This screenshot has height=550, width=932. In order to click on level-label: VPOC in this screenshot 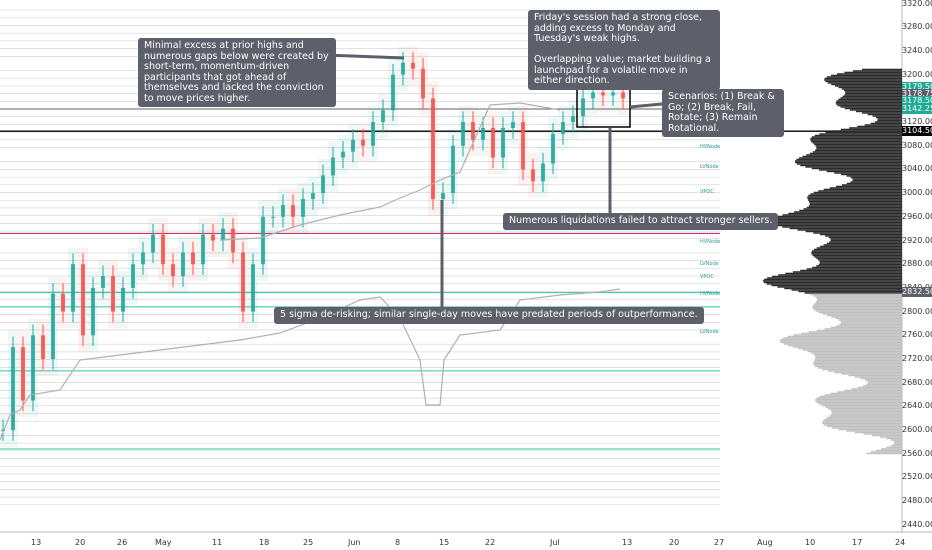, I will do `click(707, 277)`.